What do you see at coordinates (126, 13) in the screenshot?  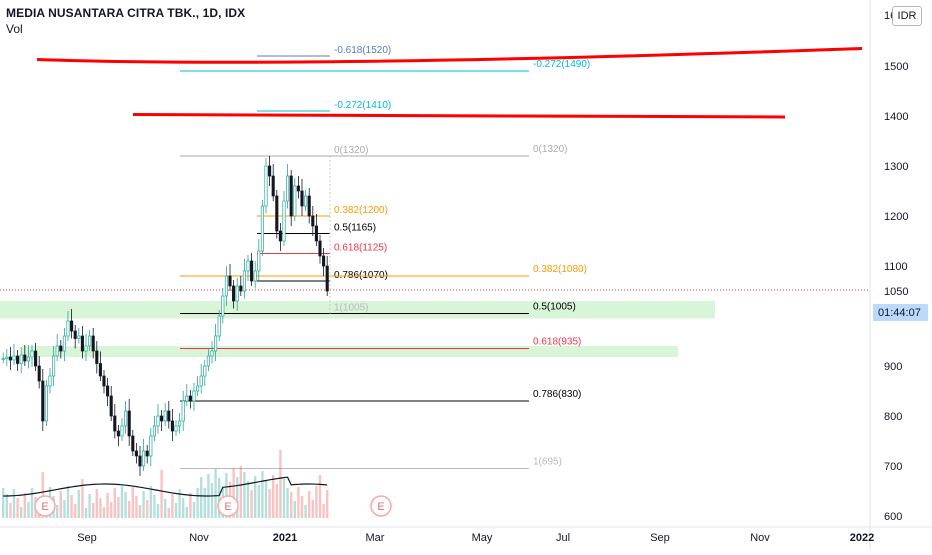 I see `symbol-title: MEDIA NUSANTARA CITRA TBK., 1D, IDX` at bounding box center [126, 13].